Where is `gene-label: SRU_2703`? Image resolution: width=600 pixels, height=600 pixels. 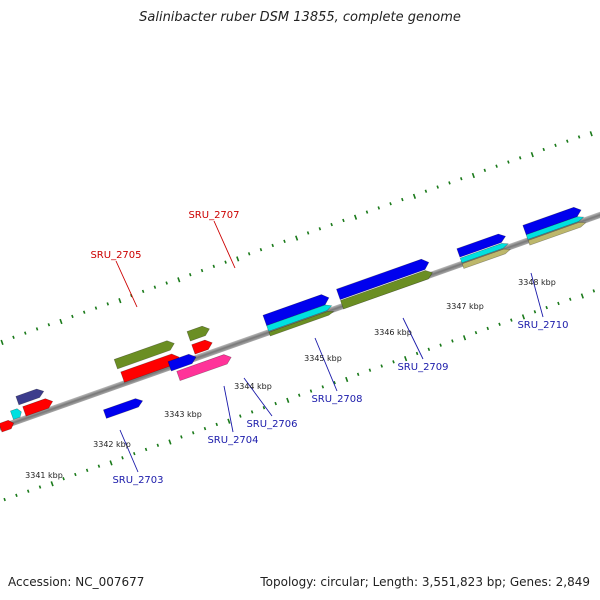 gene-label: SRU_2703 is located at coordinates (137, 480).